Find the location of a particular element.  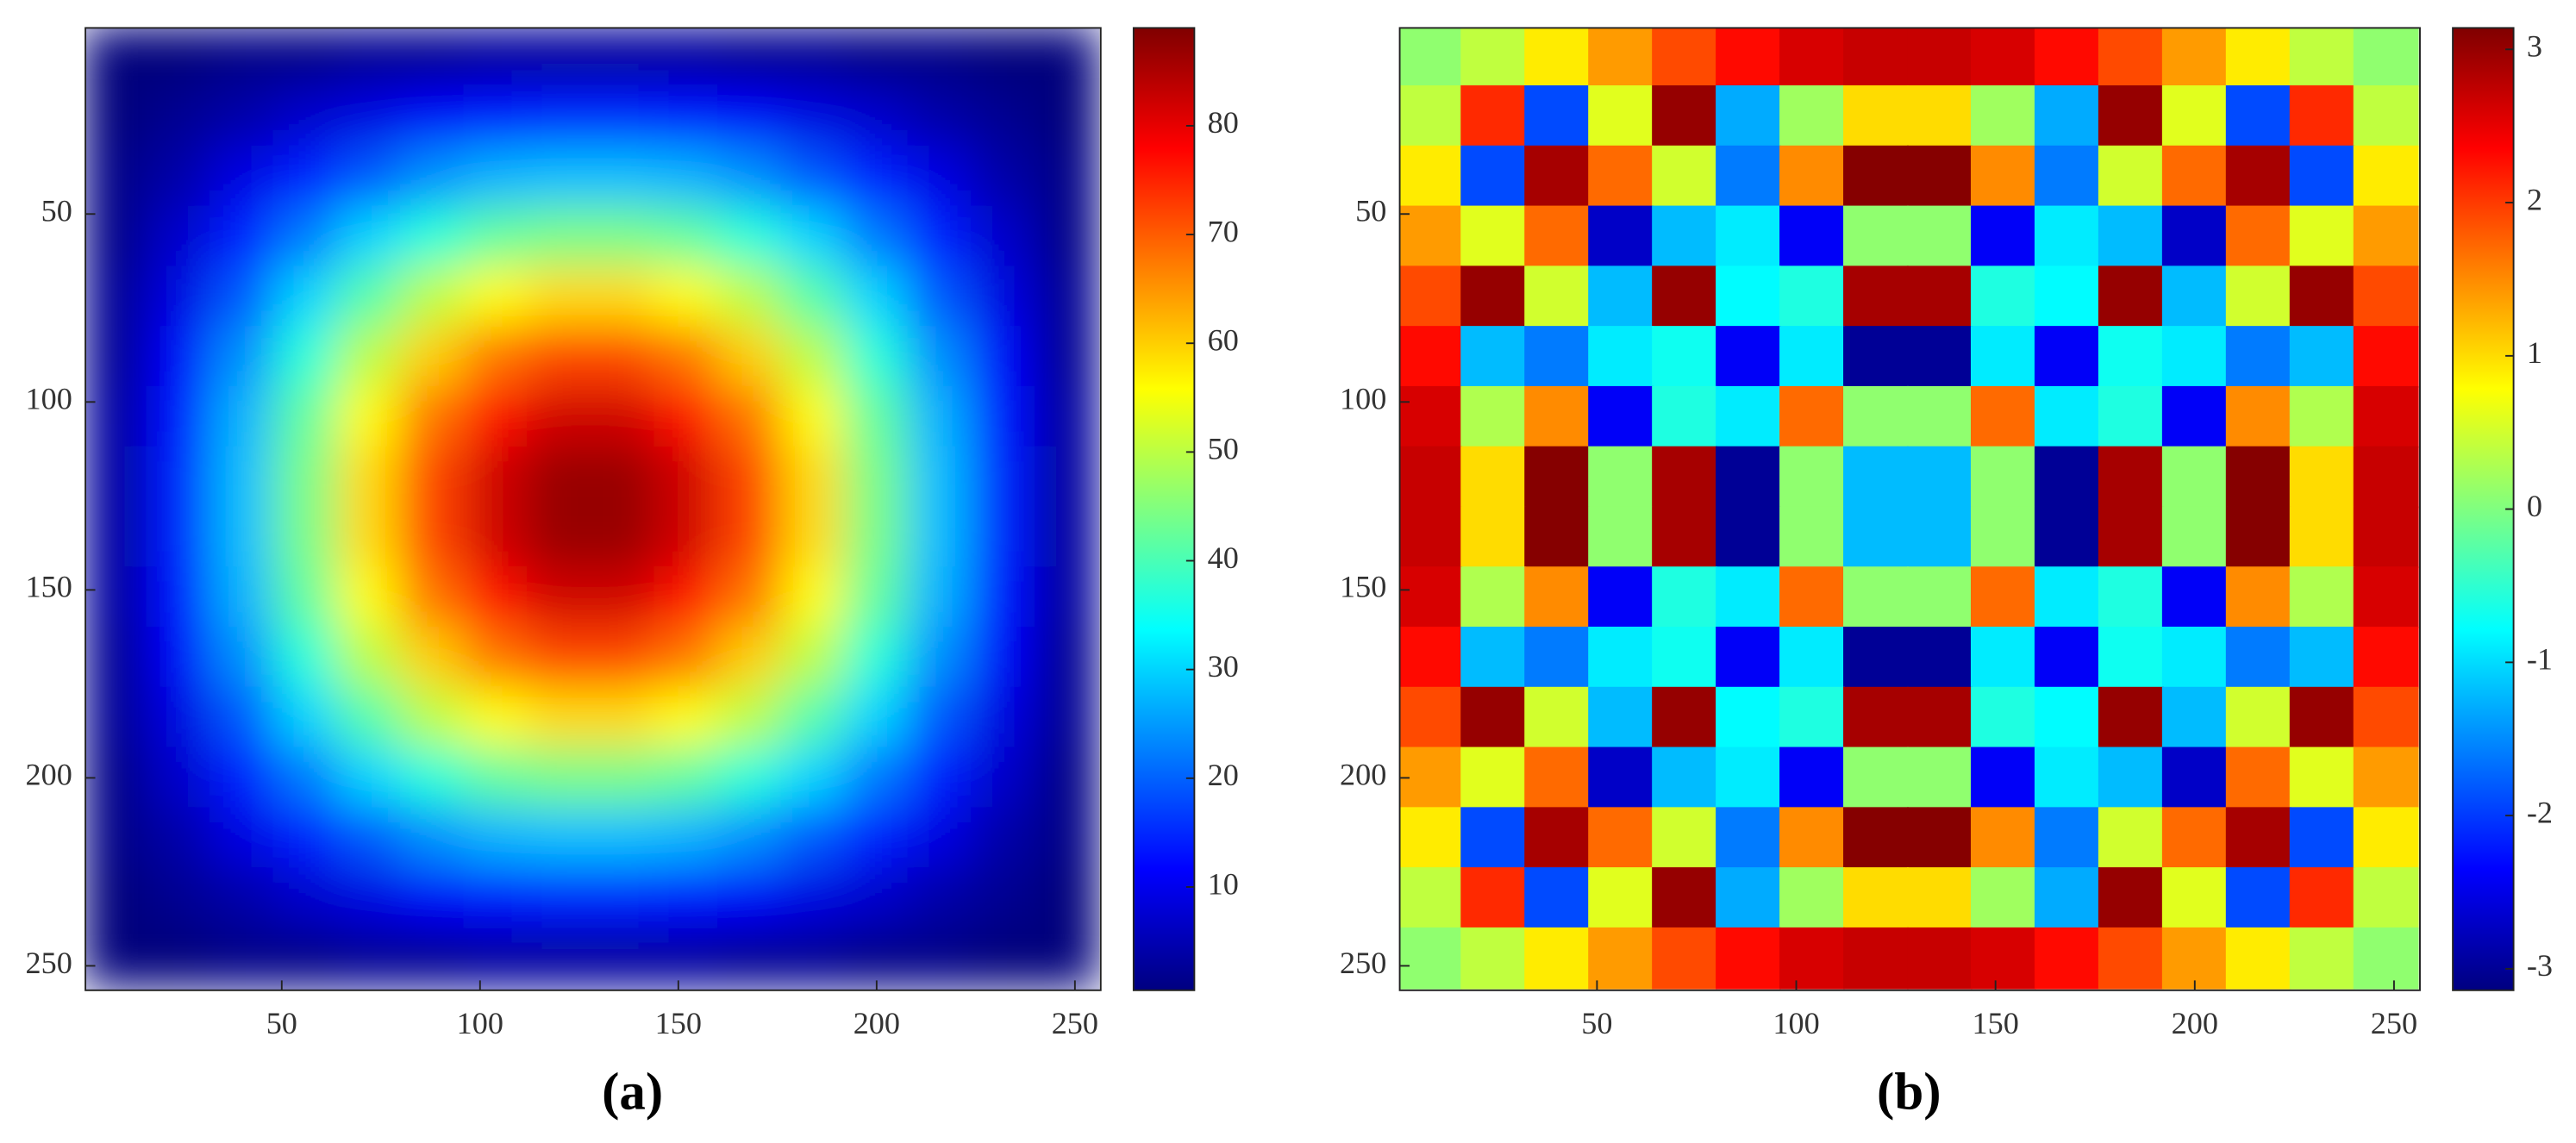

y-tick-label: 150 is located at coordinates (49, 587).